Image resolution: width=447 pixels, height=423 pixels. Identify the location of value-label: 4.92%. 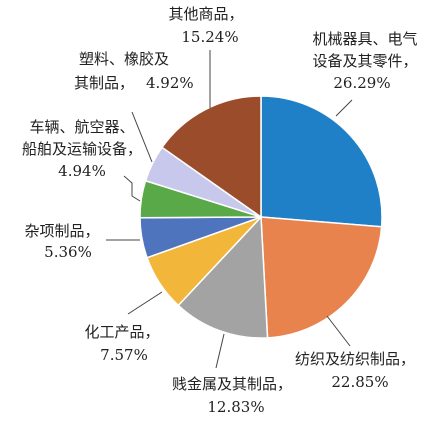
(170, 83).